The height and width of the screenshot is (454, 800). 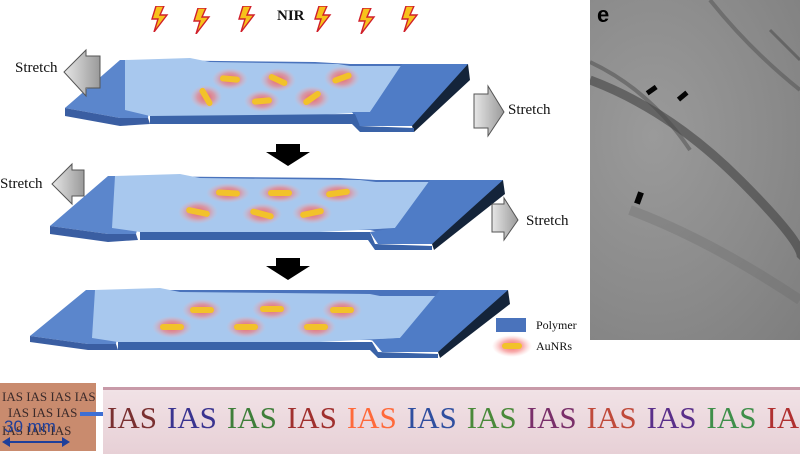 What do you see at coordinates (36, 442) in the screenshot?
I see `scale-bar` at bounding box center [36, 442].